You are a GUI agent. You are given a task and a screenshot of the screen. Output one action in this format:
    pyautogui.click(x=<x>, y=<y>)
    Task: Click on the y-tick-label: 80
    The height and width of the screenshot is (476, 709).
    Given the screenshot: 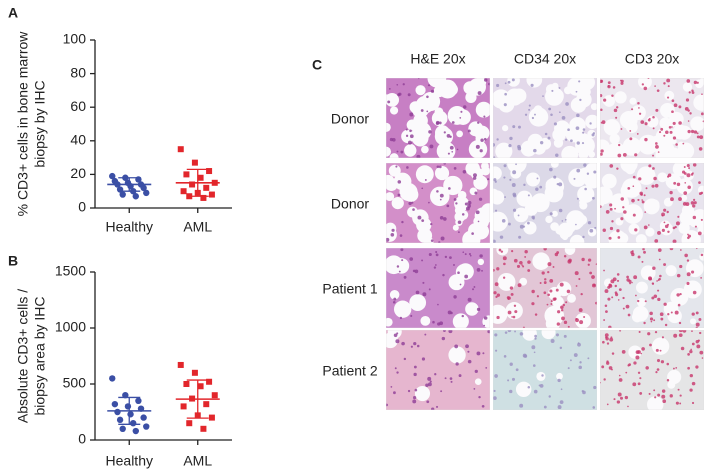 What is the action you would take?
    pyautogui.click(x=78, y=72)
    